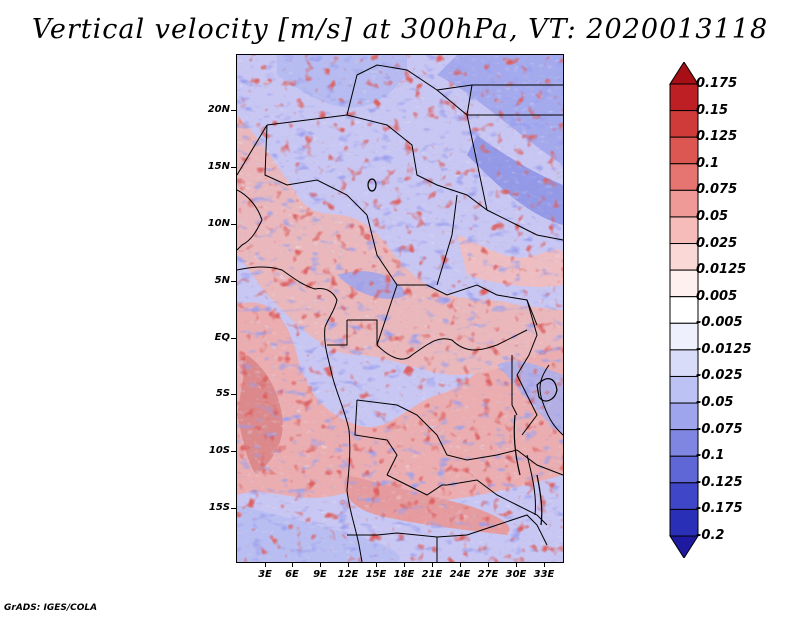 The width and height of the screenshot is (800, 618). What do you see at coordinates (218, 223) in the screenshot?
I see `lat-label-10n: 10N` at bounding box center [218, 223].